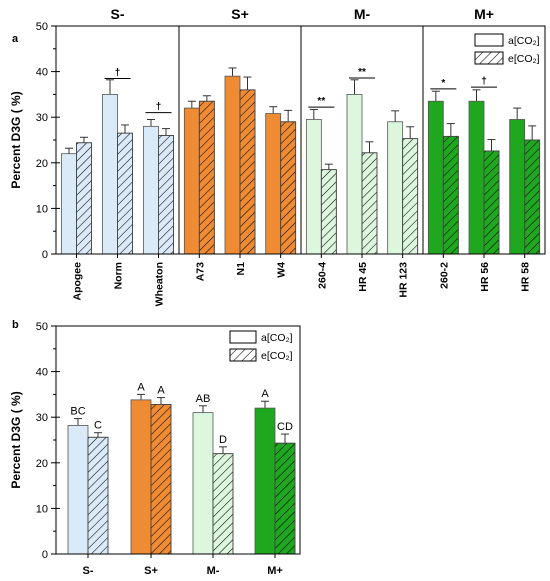  Describe the element at coordinates (98, 426) in the screenshot. I see `panel-b-letter-label: C` at that location.